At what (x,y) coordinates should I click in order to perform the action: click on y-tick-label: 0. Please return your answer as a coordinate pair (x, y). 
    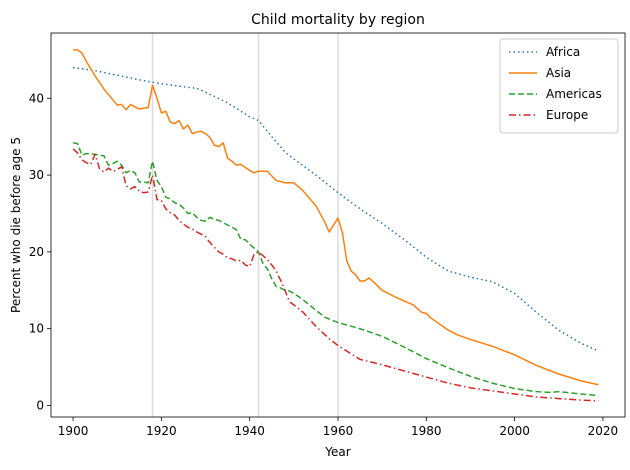
    Looking at the image, I should click on (40, 405).